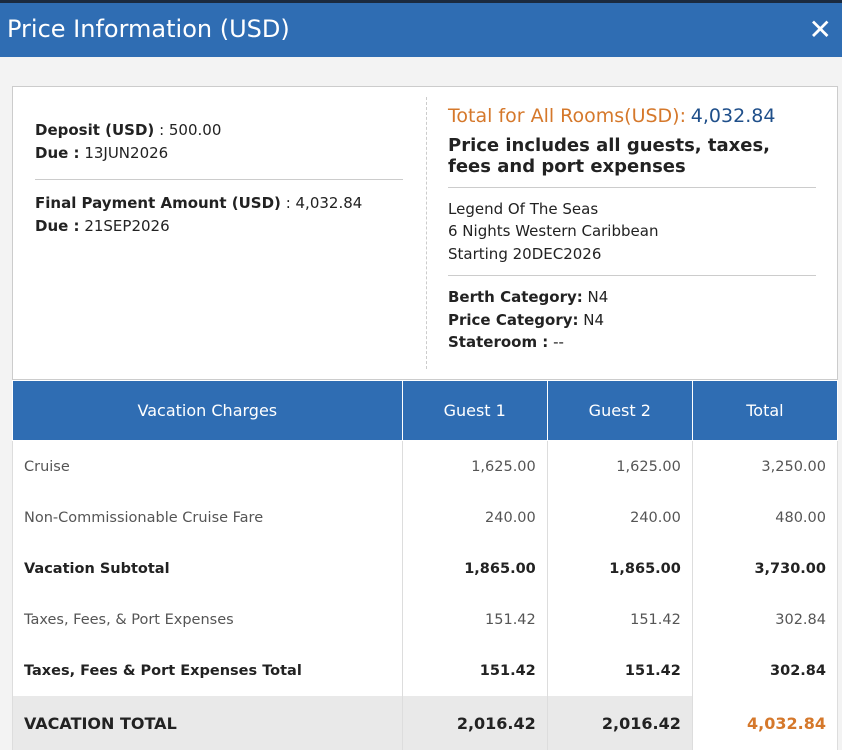 Image resolution: width=842 pixels, height=750 pixels. Describe the element at coordinates (126, 226) in the screenshot. I see `value: 21SEP2026` at that location.